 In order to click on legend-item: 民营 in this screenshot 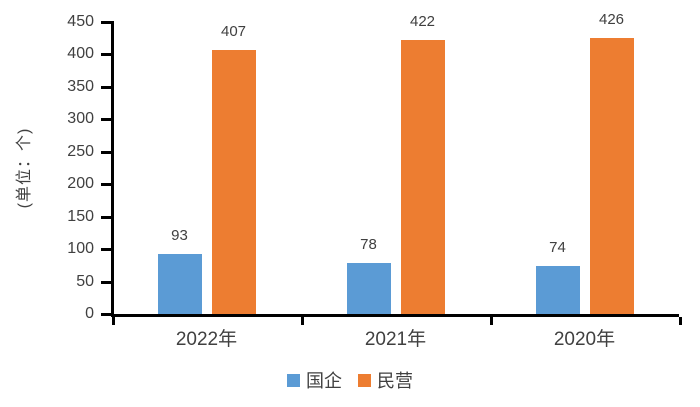, I will do `click(385, 380)`.